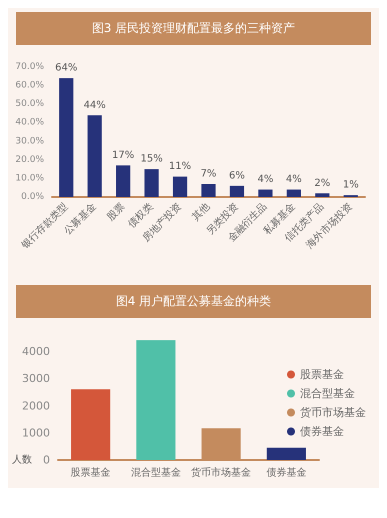 This screenshot has width=387, height=518. Describe the element at coordinates (208, 174) in the screenshot. I see `data-label: 7%` at that location.